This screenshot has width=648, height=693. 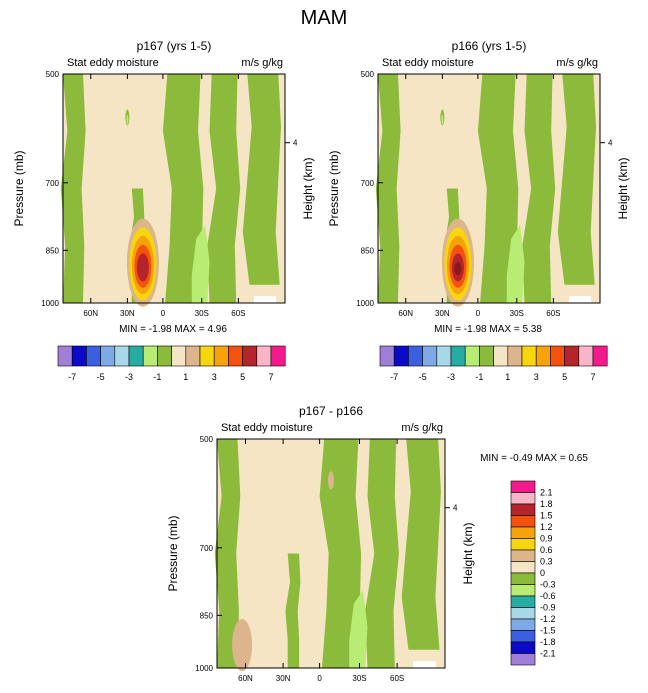 I want to click on y-tick-label: 1000, so click(x=50, y=303).